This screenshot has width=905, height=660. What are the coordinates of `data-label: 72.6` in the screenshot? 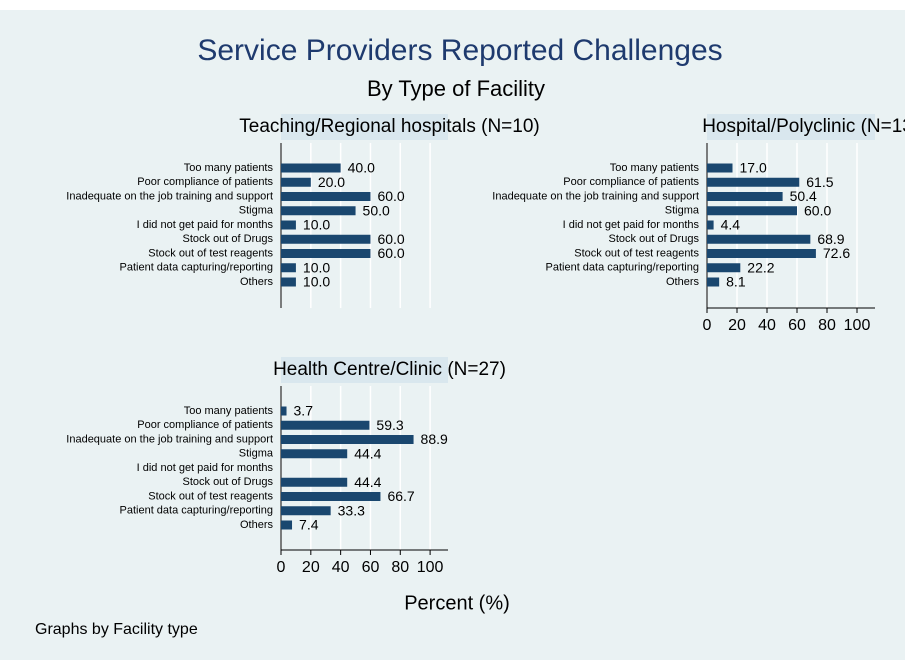 It's located at (836, 253).